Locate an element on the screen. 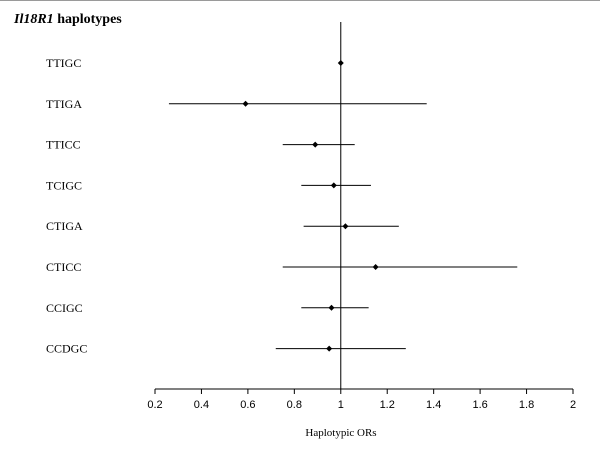 The height and width of the screenshot is (451, 600). chart-title: Il18R1 haplotypes is located at coordinates (68, 20).